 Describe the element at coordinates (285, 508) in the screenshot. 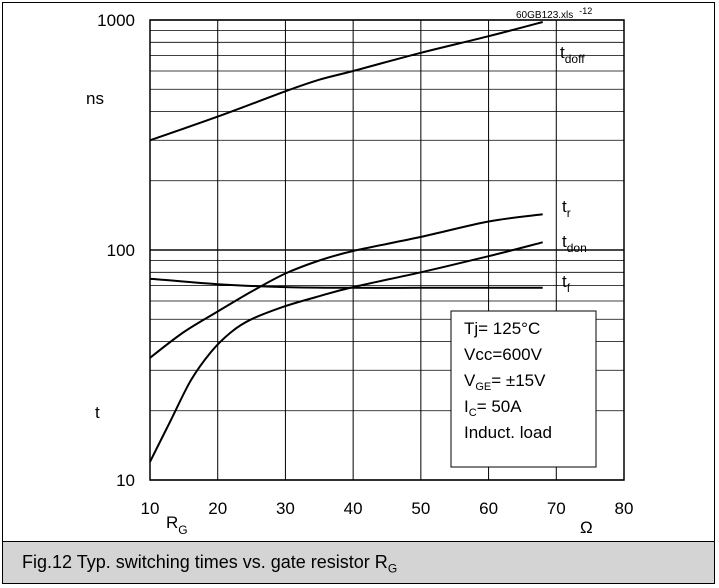

I see `x-tick-label: 30` at that location.